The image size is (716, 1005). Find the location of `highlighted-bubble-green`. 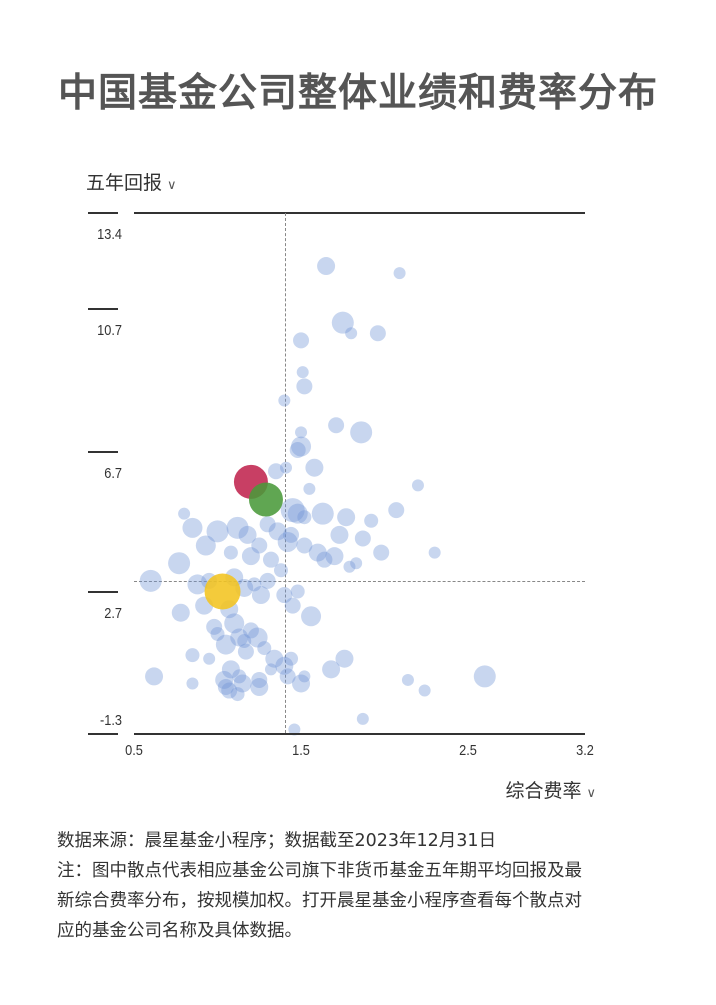

highlighted-bubble-green is located at coordinates (265, 499).